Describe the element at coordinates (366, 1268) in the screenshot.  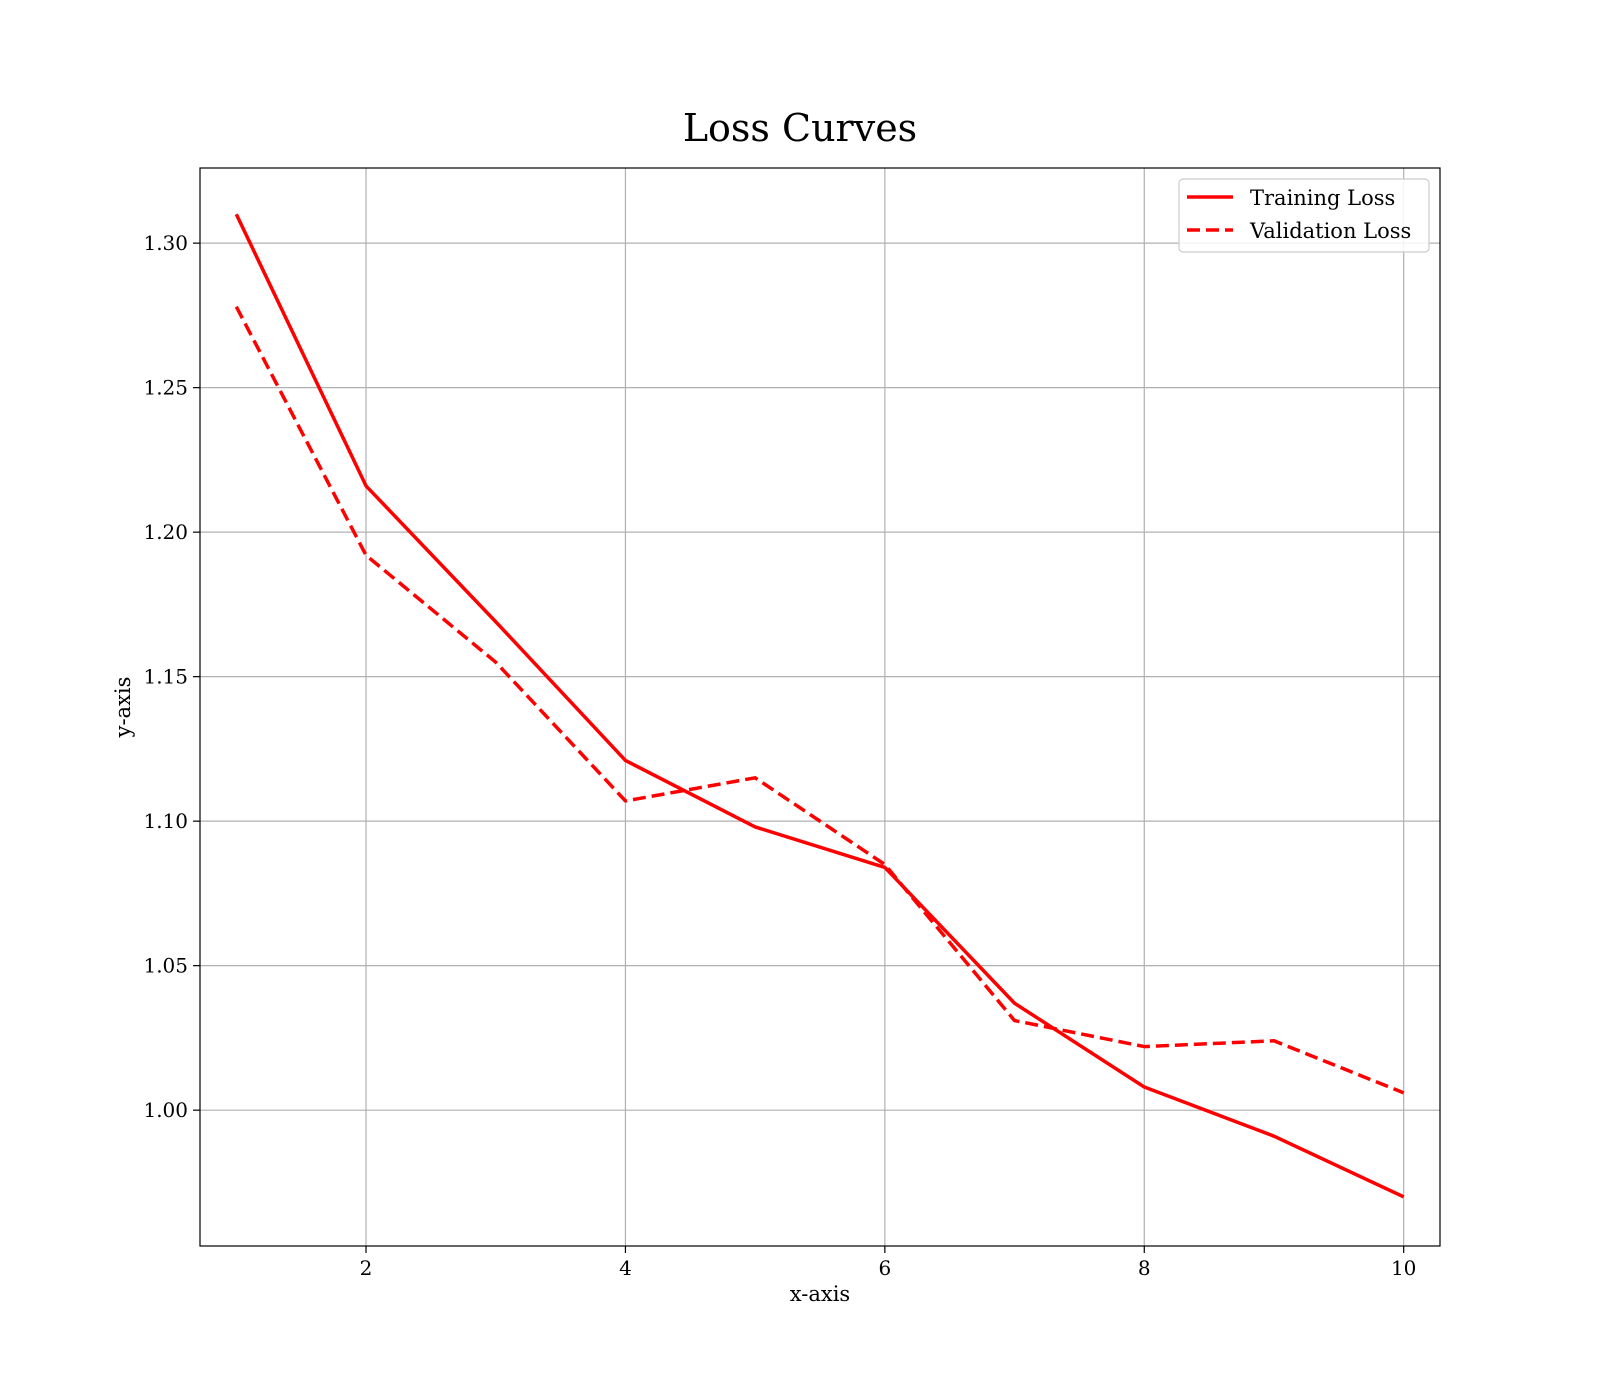
I see `x-tick-label: 2` at that location.